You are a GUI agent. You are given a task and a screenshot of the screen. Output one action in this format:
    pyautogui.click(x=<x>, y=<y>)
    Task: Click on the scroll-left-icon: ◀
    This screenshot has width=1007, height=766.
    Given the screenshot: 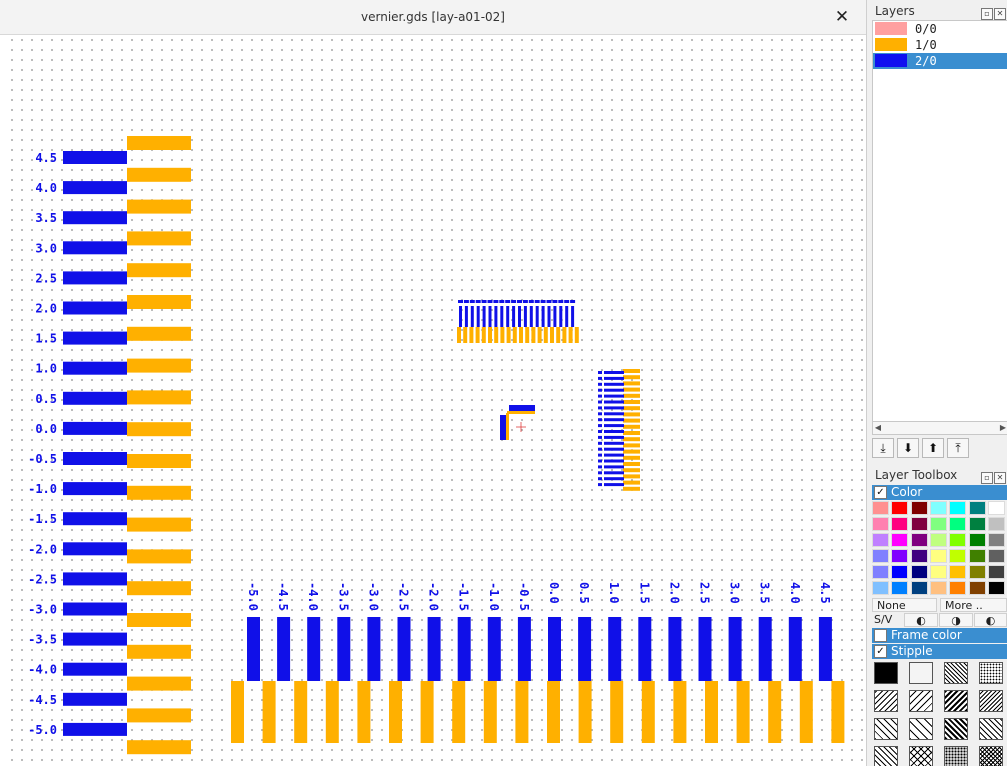 What is the action you would take?
    pyautogui.click(x=878, y=427)
    